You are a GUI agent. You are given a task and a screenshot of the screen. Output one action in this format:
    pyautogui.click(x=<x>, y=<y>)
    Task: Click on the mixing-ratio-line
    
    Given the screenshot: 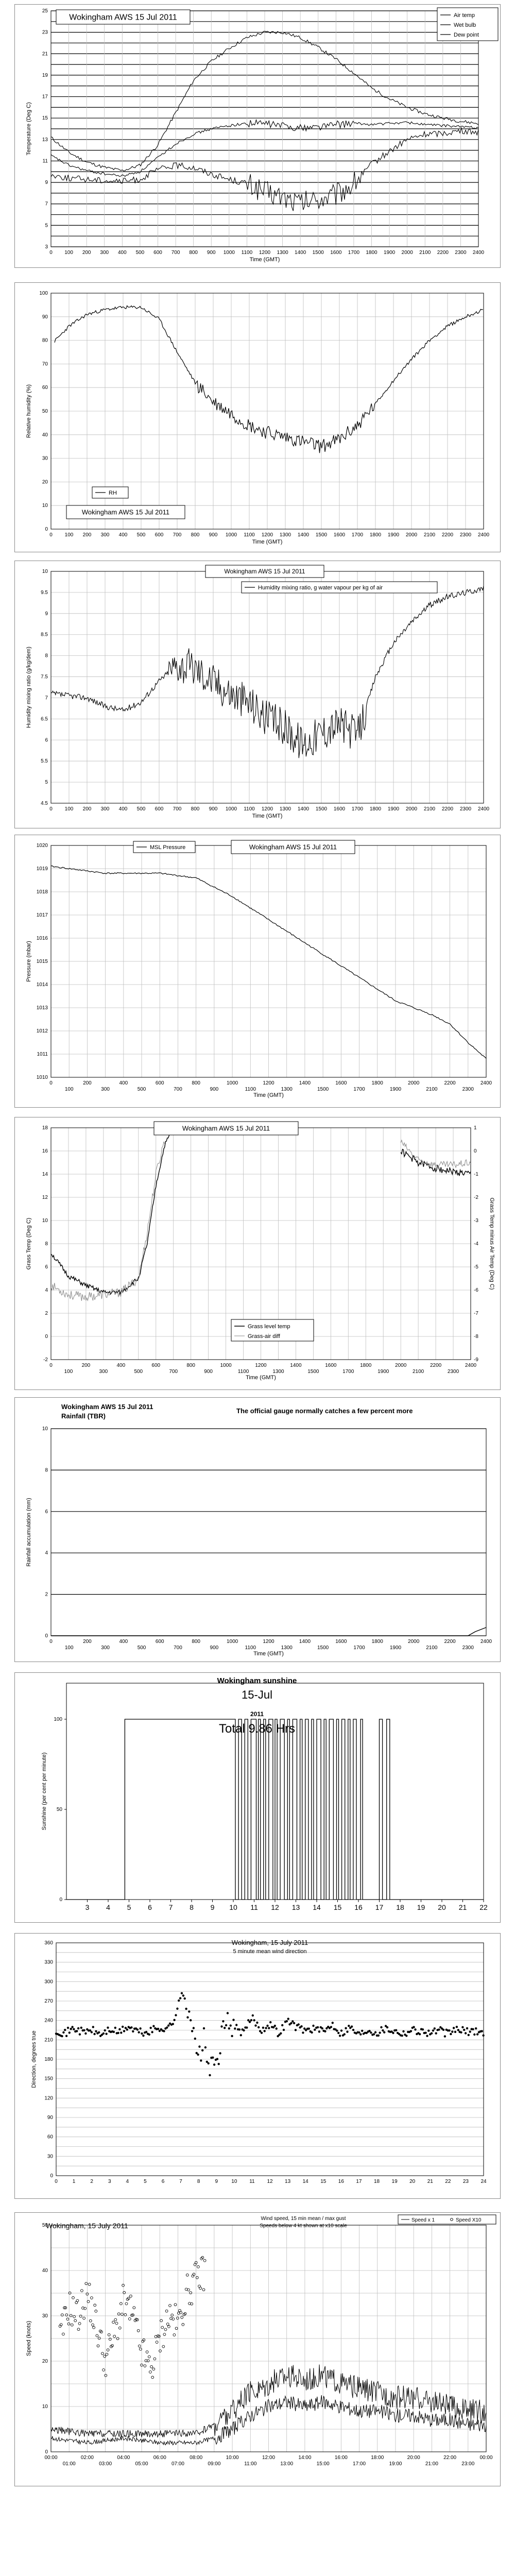 What is the action you would take?
    pyautogui.click(x=267, y=672)
    